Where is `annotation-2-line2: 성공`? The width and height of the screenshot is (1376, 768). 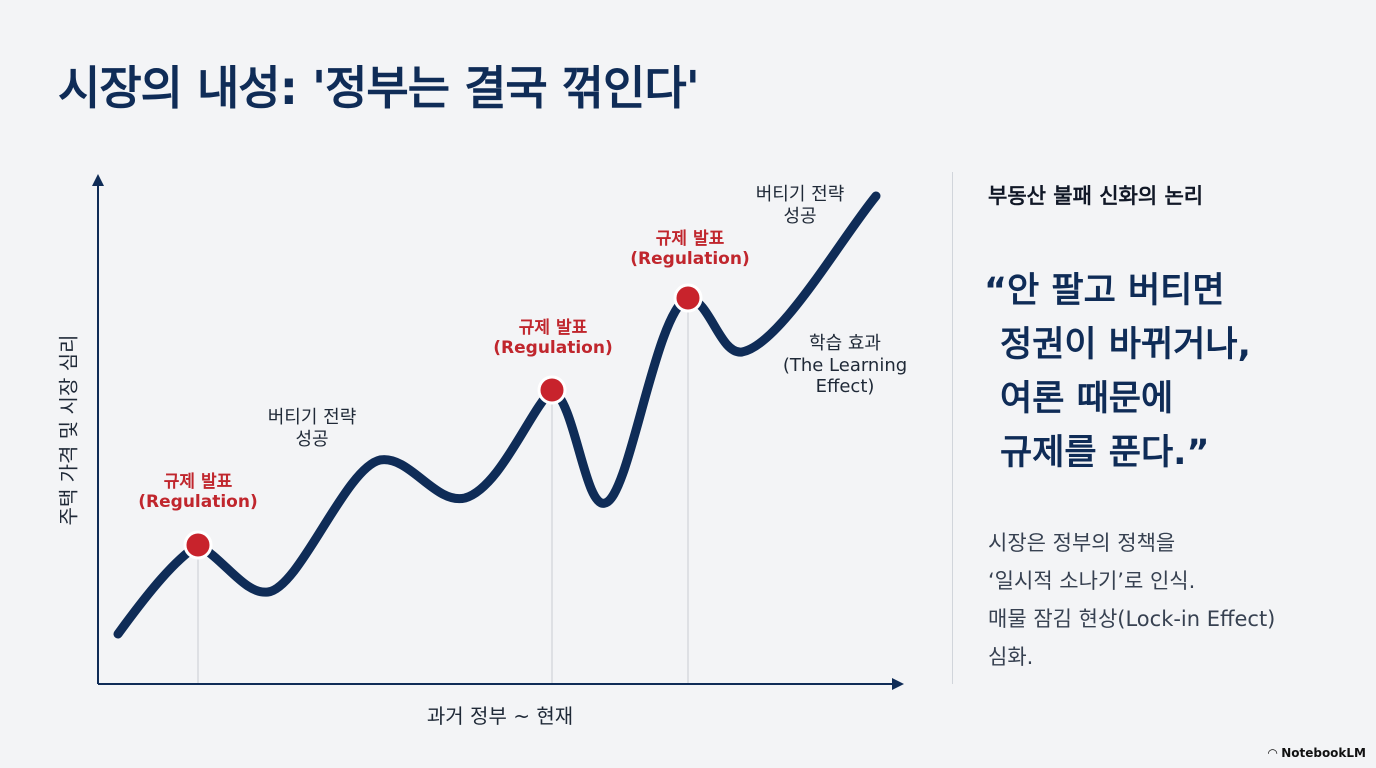
annotation-2-line2: 성공 is located at coordinates (800, 216).